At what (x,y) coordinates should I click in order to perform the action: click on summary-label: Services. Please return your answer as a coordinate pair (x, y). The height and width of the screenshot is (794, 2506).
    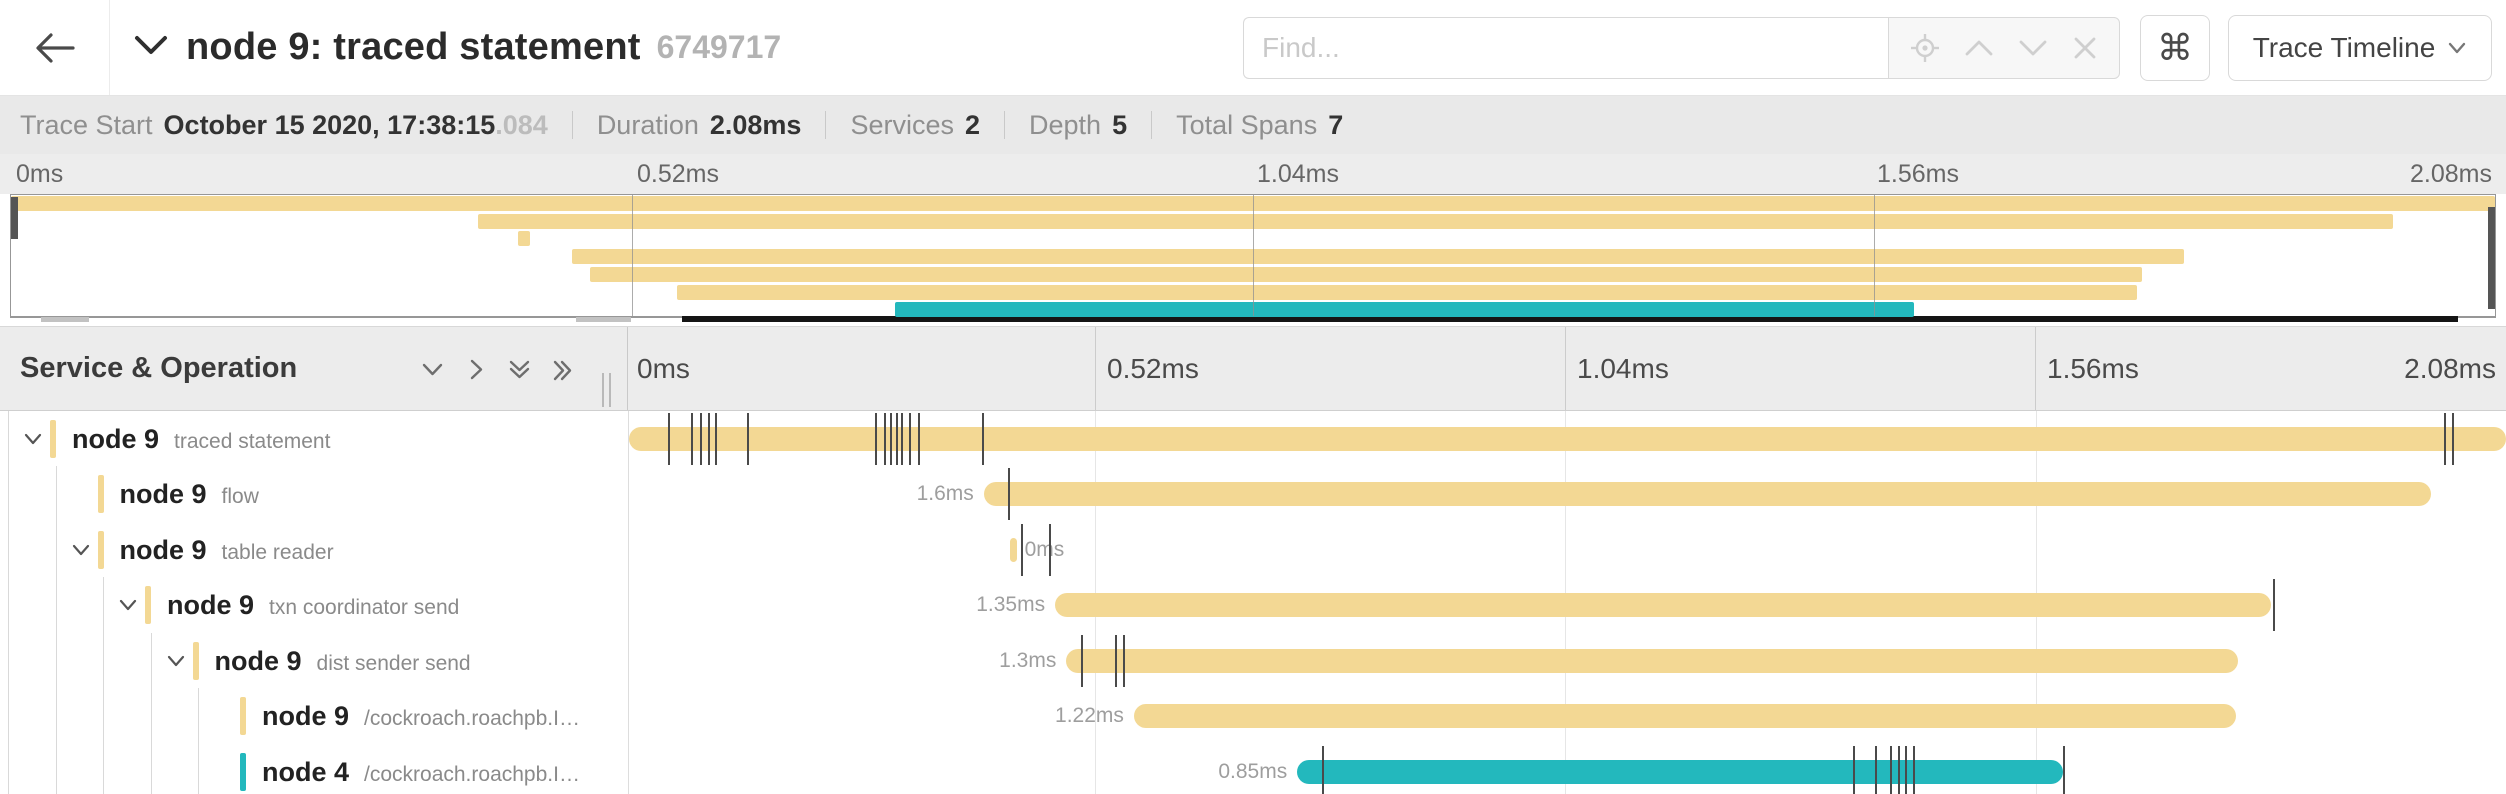
    Looking at the image, I should click on (902, 124).